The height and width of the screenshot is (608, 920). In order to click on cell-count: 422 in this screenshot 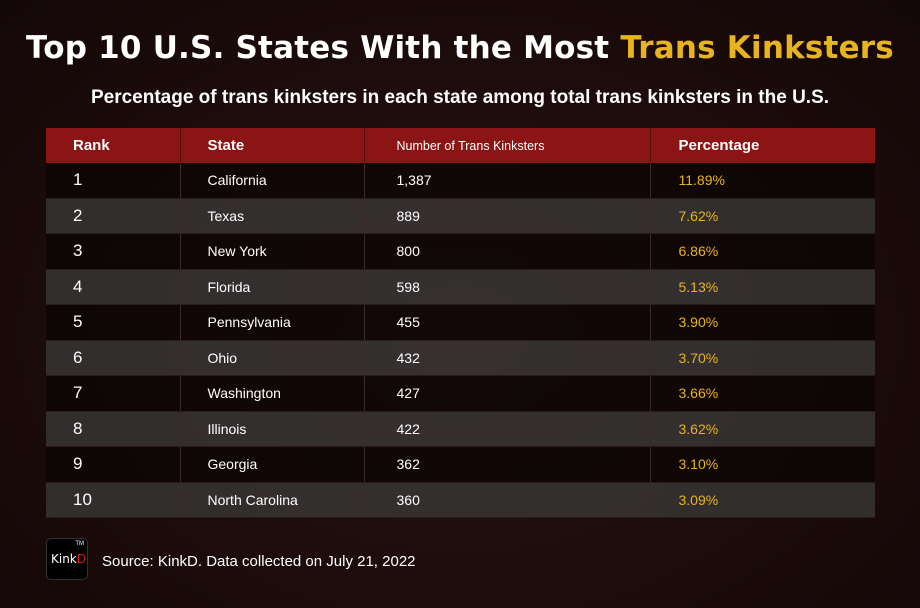, I will do `click(507, 429)`.